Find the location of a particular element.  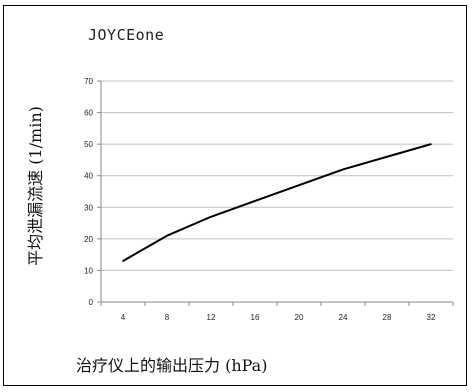

y-tick-label-10: 10 is located at coordinates (88, 270).